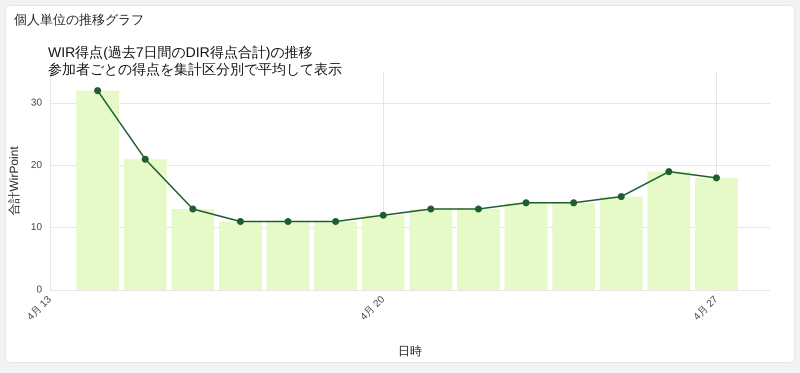 The image size is (800, 373). Describe the element at coordinates (79, 20) in the screenshot. I see `text: 個人単位の推移グラフ` at that location.